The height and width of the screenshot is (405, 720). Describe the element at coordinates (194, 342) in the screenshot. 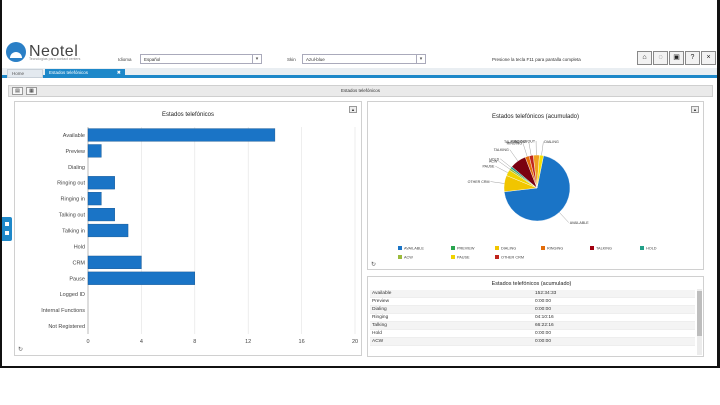

I see `x-tick-label: 8` at that location.